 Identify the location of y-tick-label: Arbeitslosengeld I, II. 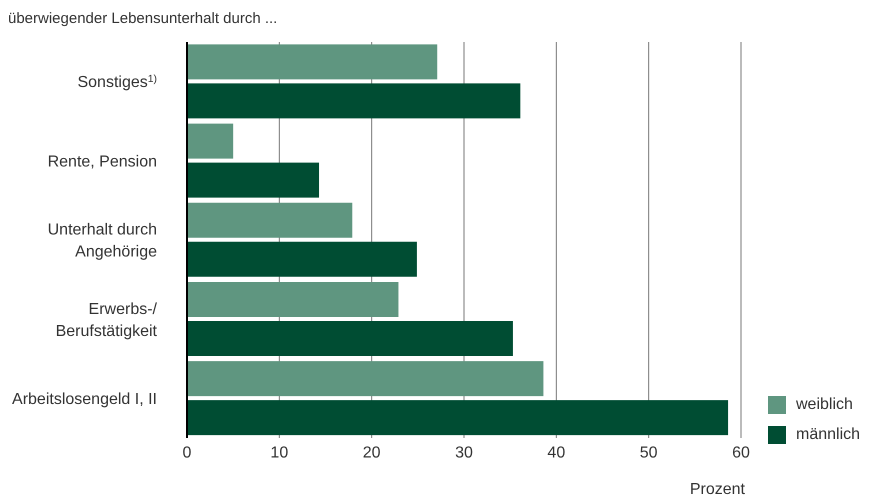
(84, 399).